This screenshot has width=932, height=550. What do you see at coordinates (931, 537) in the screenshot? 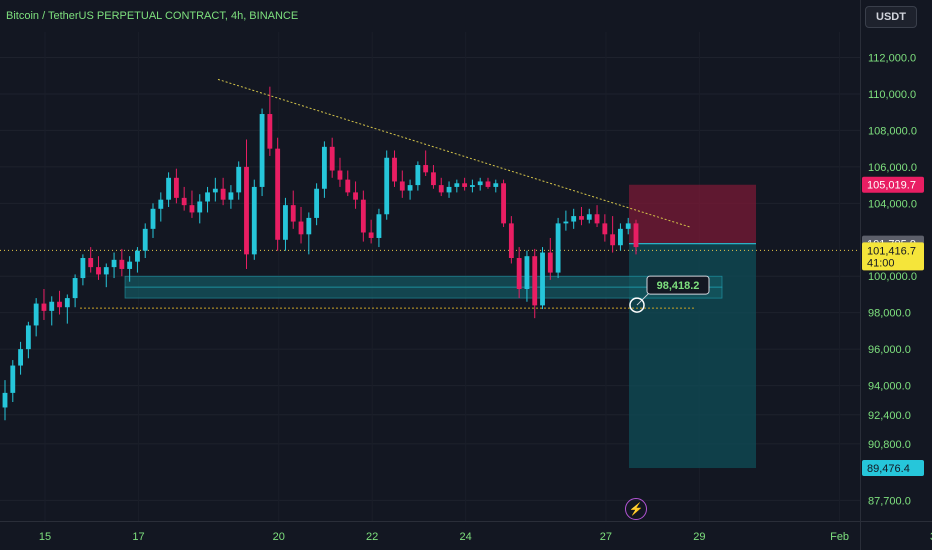
I see `date-tick-label: 3` at bounding box center [931, 537].